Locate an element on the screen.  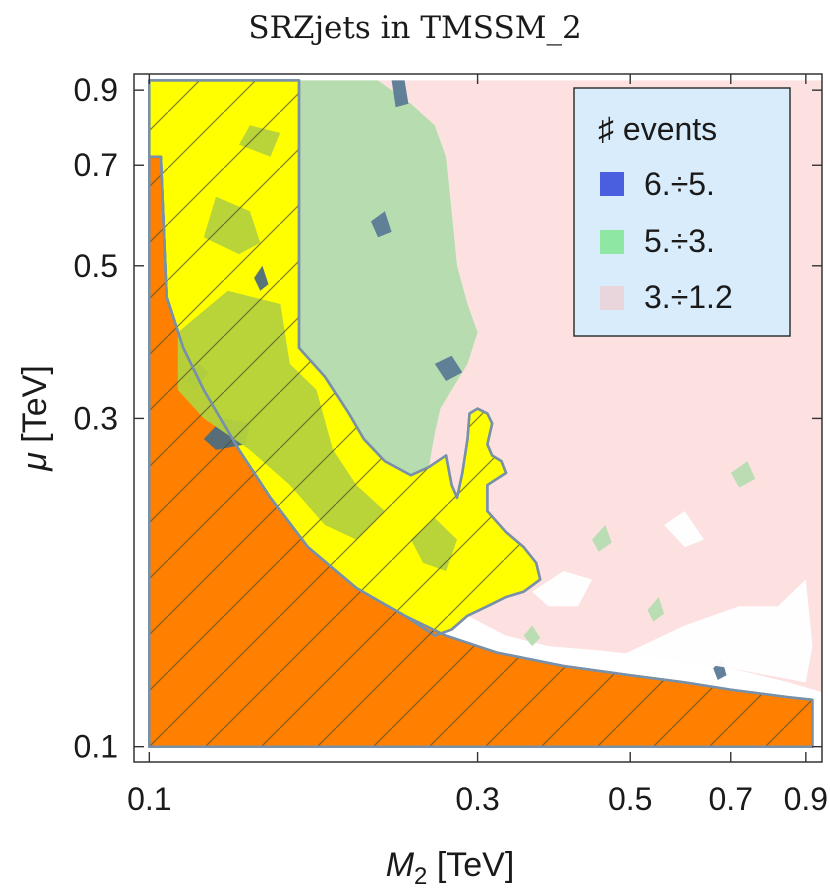
legend-title: ♯ events is located at coordinates (657, 129).